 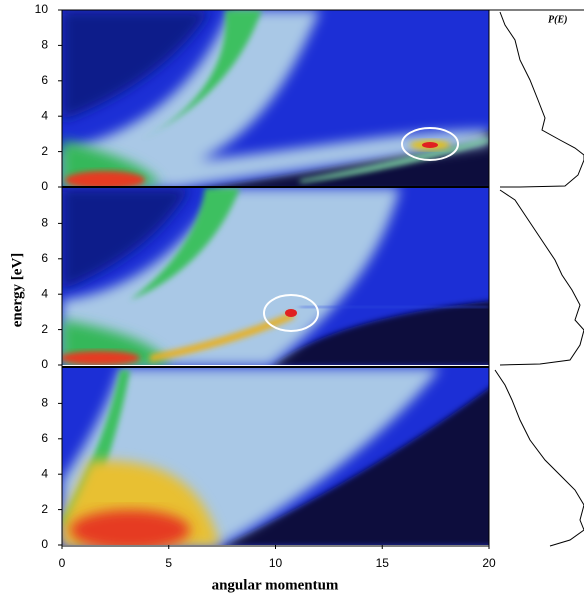 What do you see at coordinates (168, 563) in the screenshot?
I see `x-tick-label: 5` at bounding box center [168, 563].